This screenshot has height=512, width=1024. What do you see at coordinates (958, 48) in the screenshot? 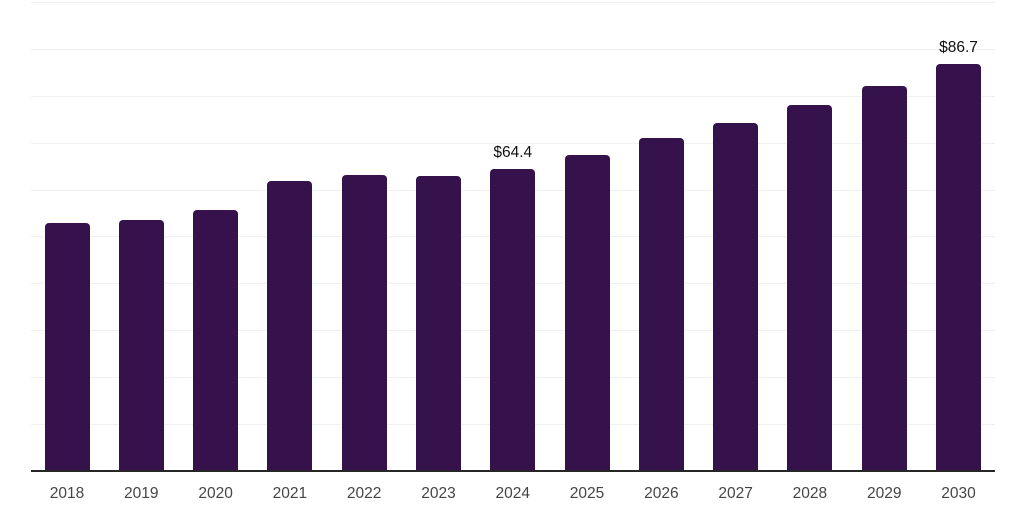
I see `bar-value-label: $86.7` at bounding box center [958, 48].